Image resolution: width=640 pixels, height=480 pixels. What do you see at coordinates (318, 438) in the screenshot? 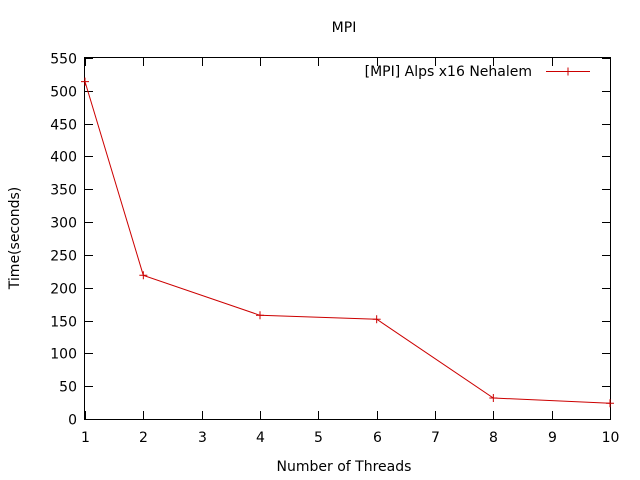
I see `x-tick-label: 5` at bounding box center [318, 438].